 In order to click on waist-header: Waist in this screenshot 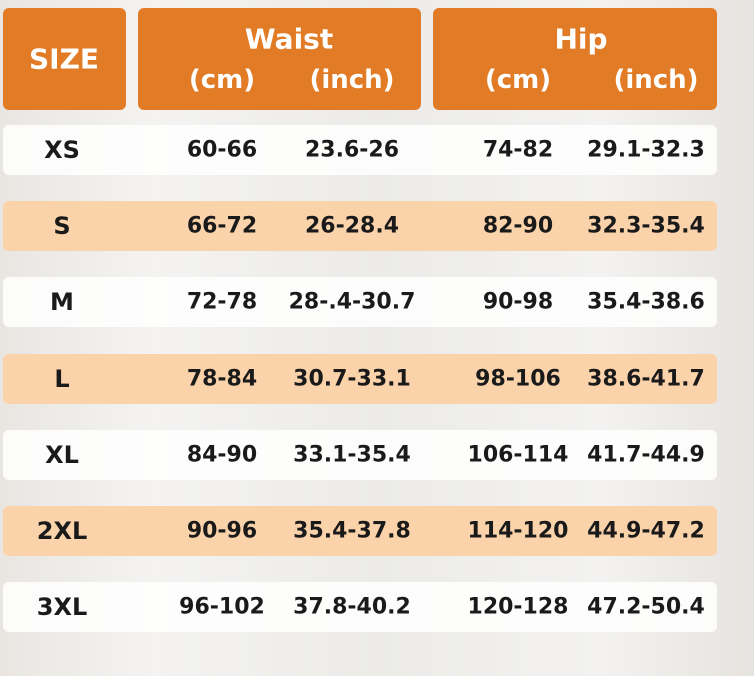, I will do `click(289, 39)`.